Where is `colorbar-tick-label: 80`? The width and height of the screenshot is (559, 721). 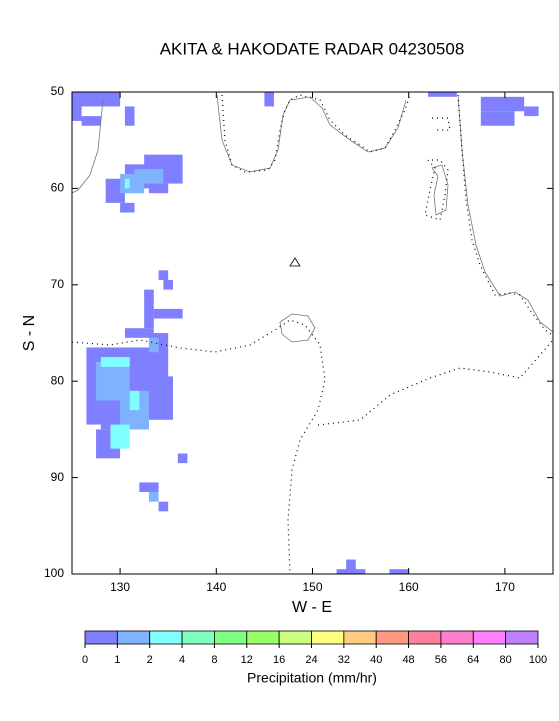 colorbar-tick-label: 80 is located at coordinates (506, 660).